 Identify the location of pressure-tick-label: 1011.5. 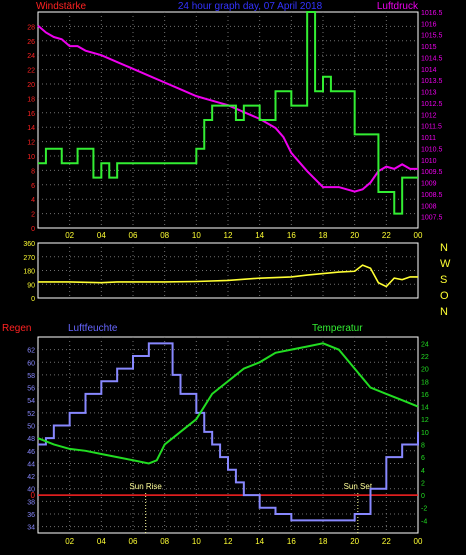
(431, 127).